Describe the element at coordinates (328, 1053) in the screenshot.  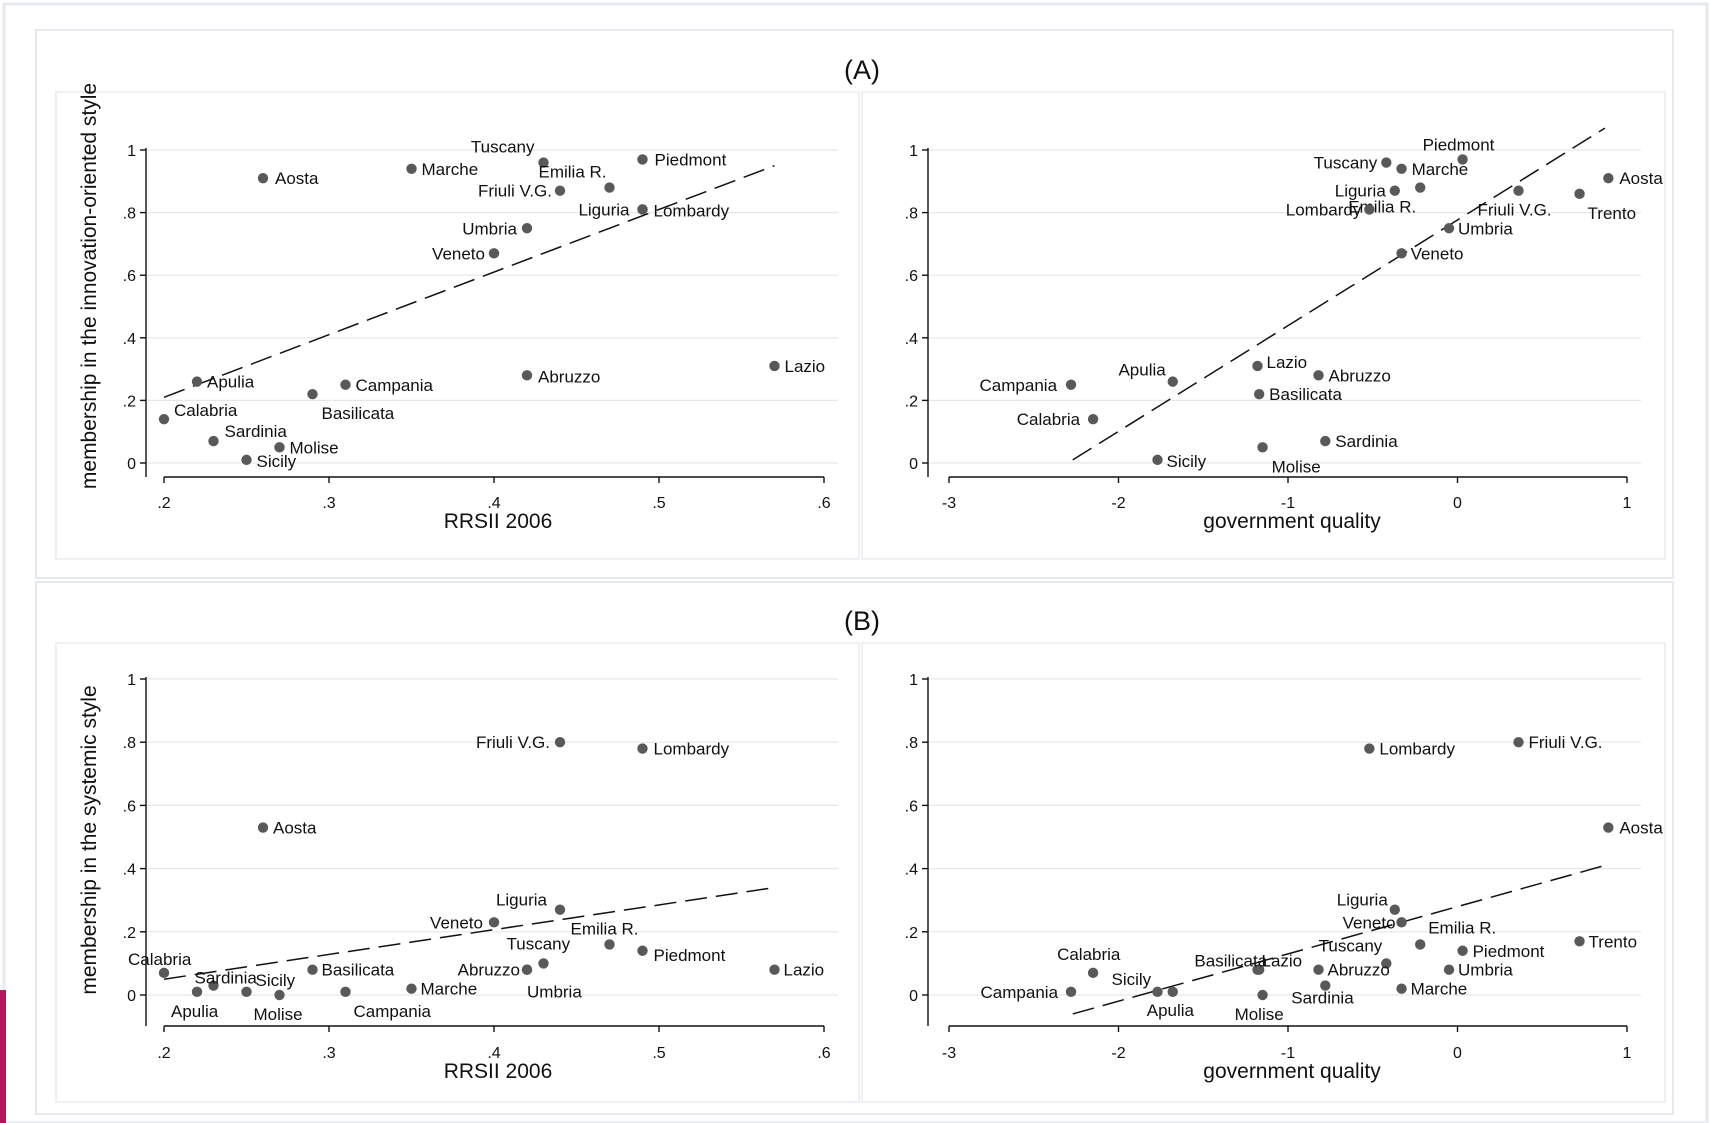
I see `x-tick-label: .3` at that location.